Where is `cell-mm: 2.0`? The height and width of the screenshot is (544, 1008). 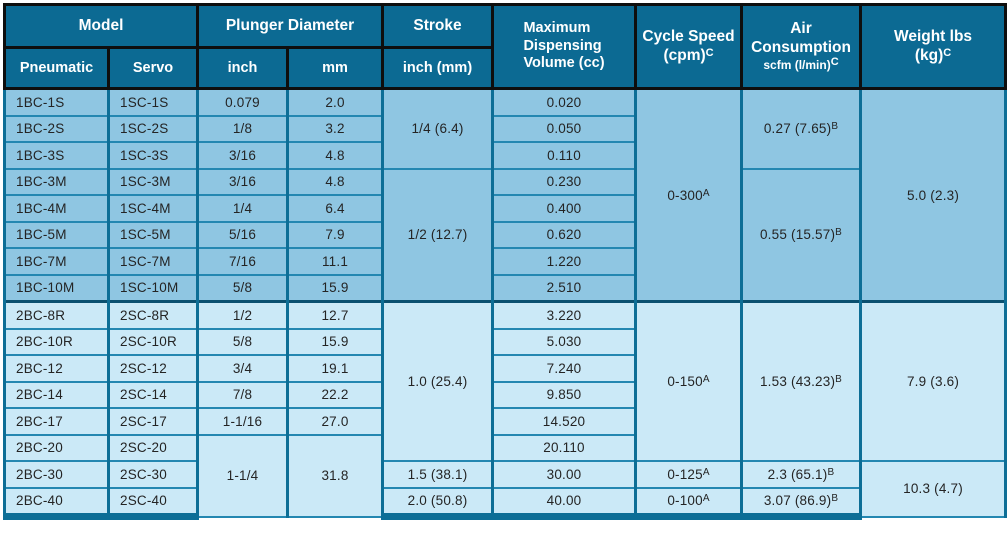
cell-mm: 2.0 is located at coordinates (335, 102).